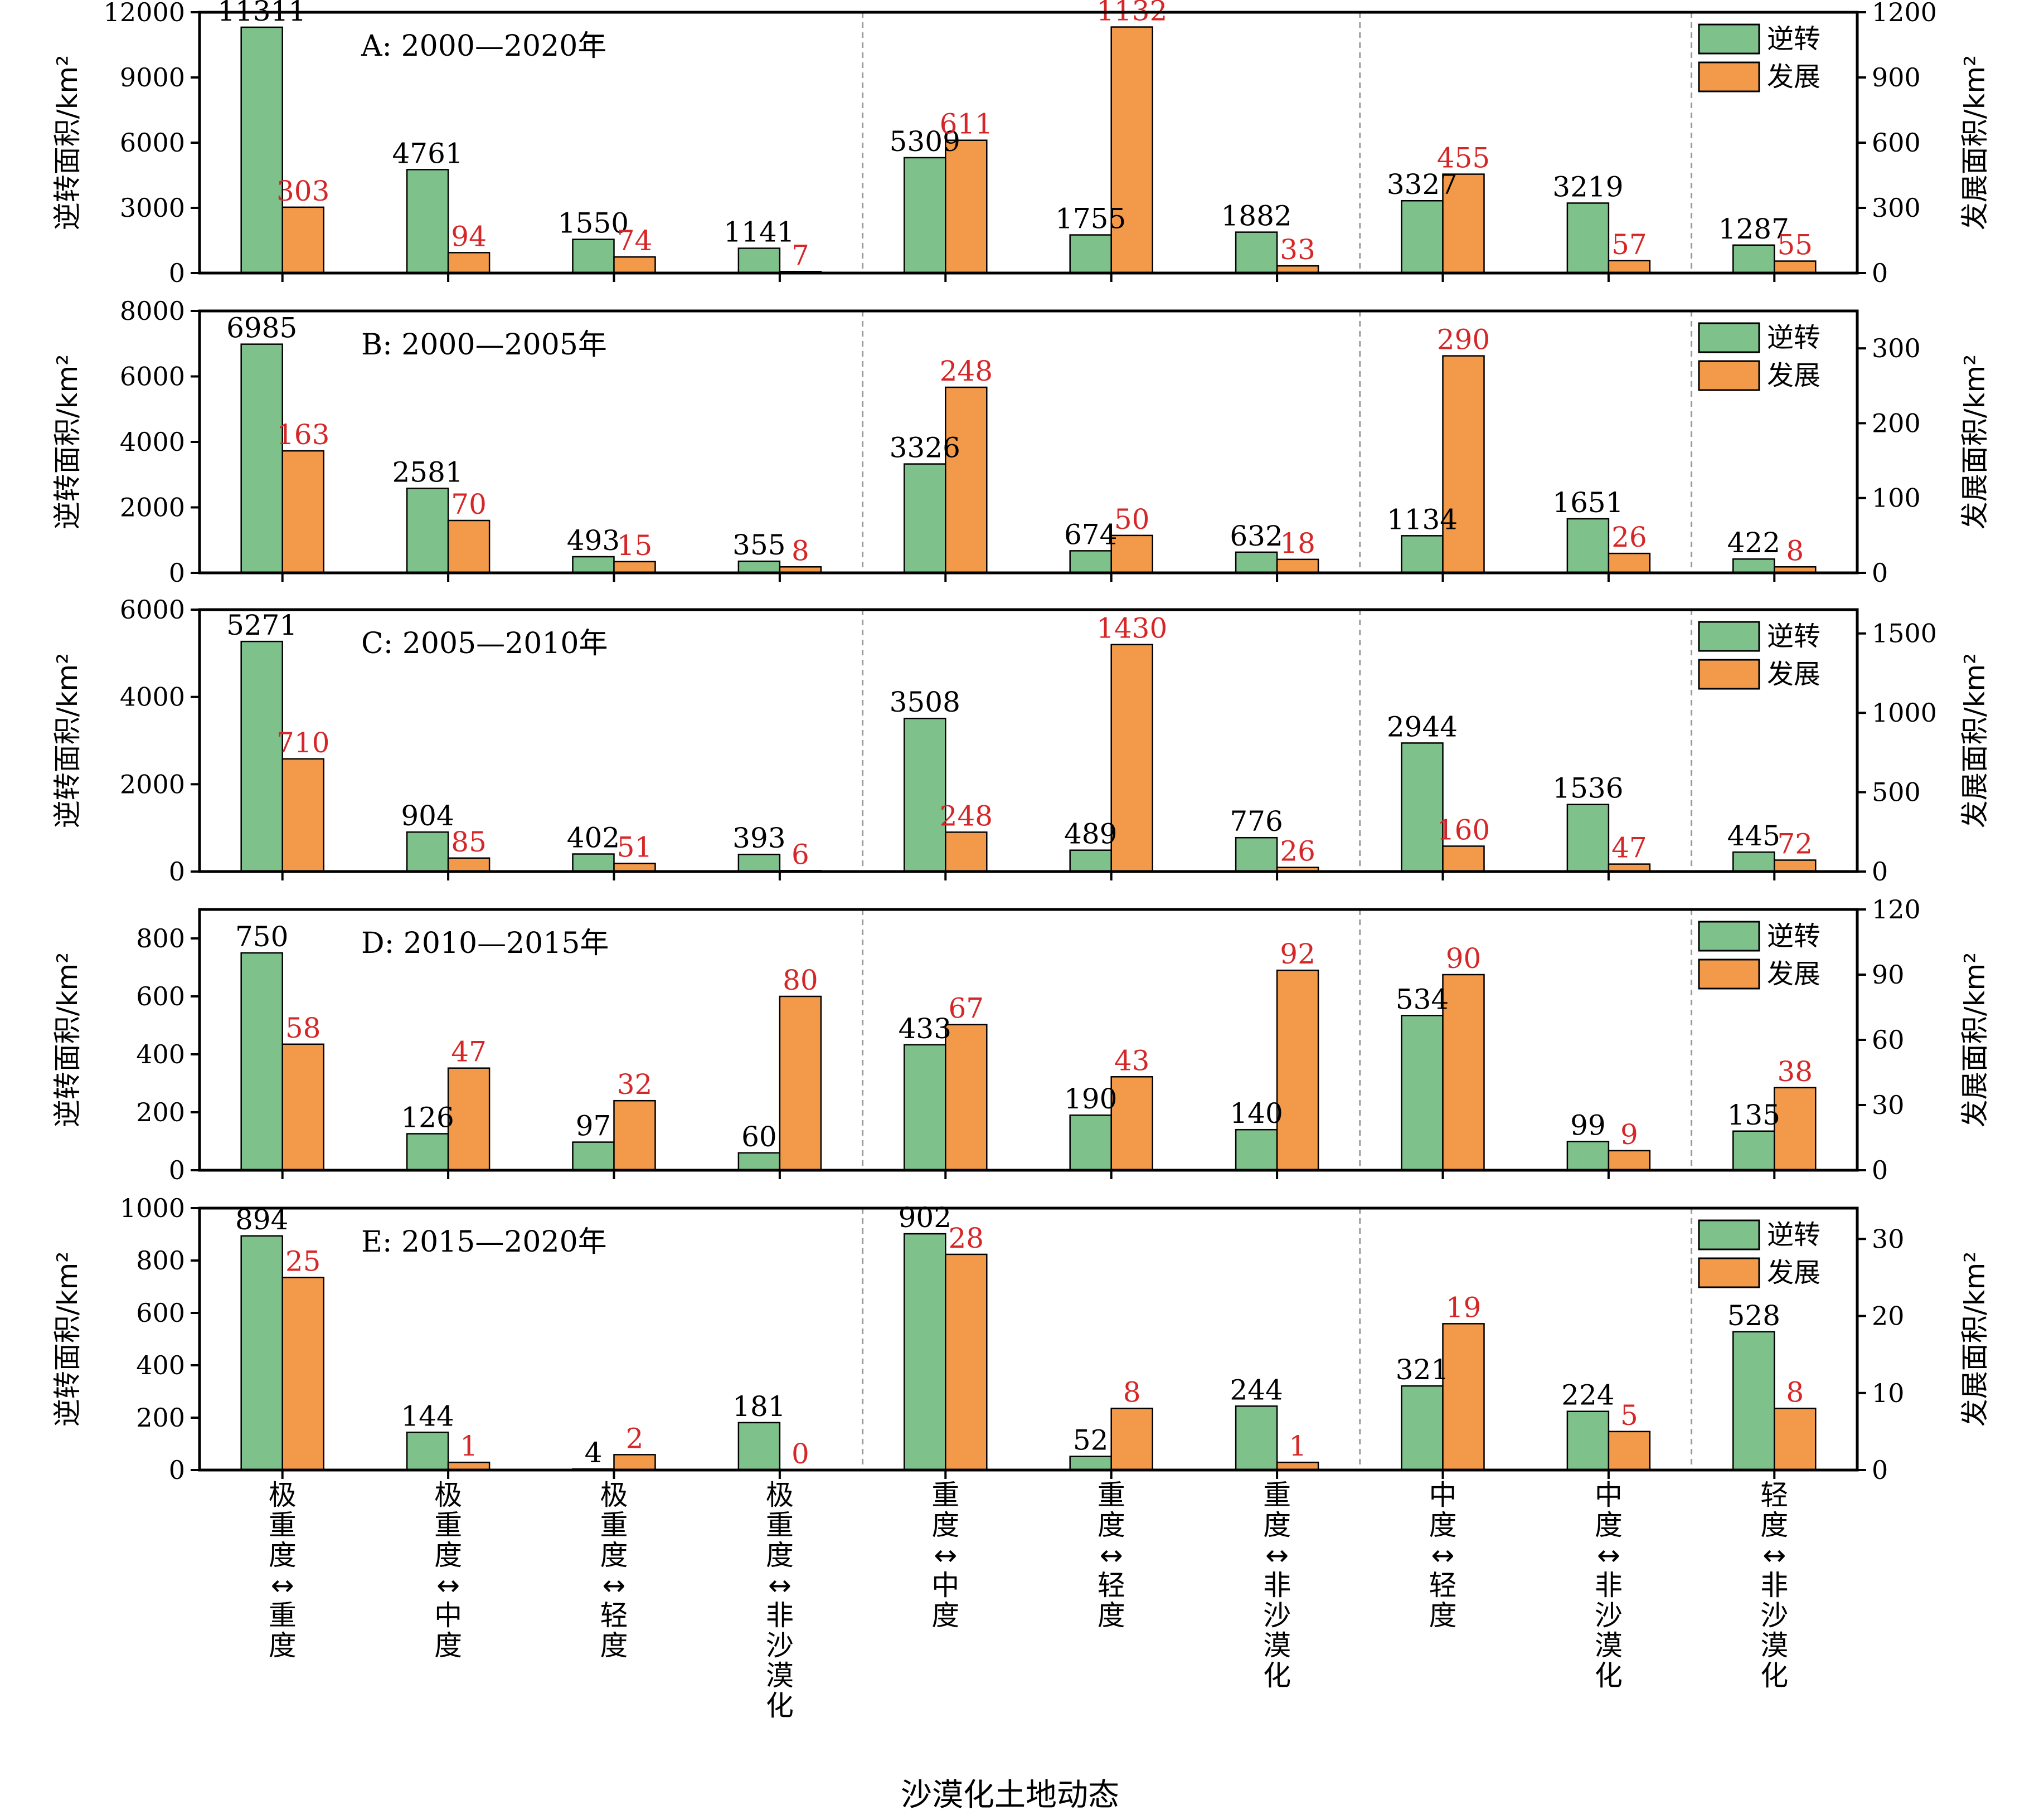  What do you see at coordinates (144, 13) in the screenshot?
I see `y-tick-label-left: 12000` at bounding box center [144, 13].